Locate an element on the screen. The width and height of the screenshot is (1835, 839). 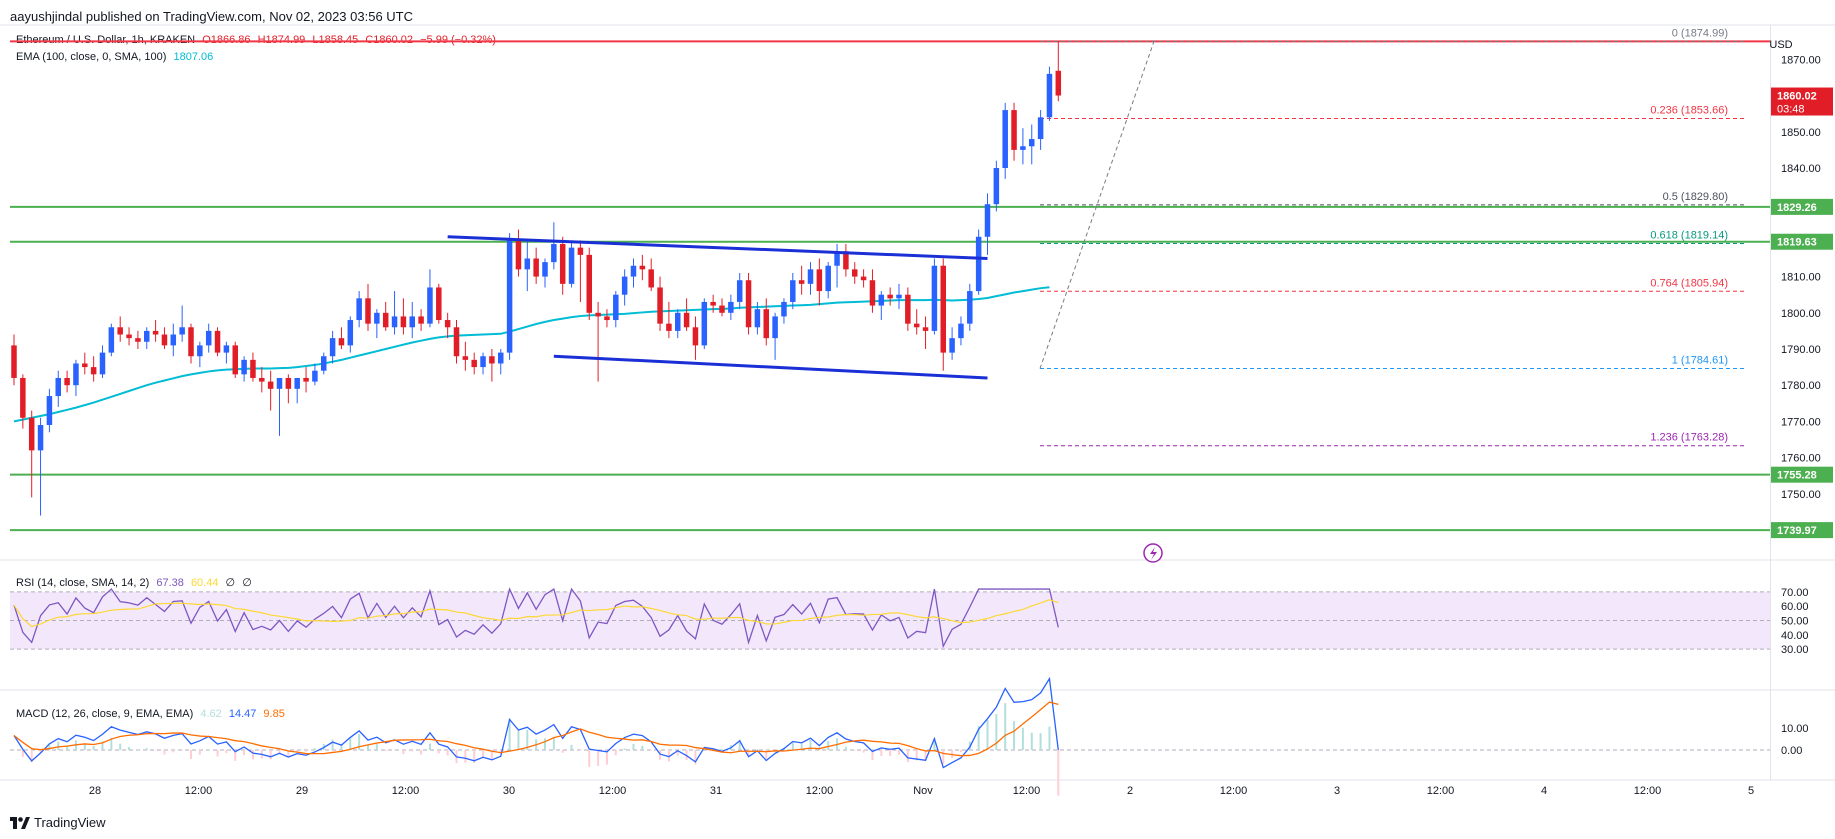
rsi-label: RSI (14, close, SMA, 14, 2) is located at coordinates (83, 583).